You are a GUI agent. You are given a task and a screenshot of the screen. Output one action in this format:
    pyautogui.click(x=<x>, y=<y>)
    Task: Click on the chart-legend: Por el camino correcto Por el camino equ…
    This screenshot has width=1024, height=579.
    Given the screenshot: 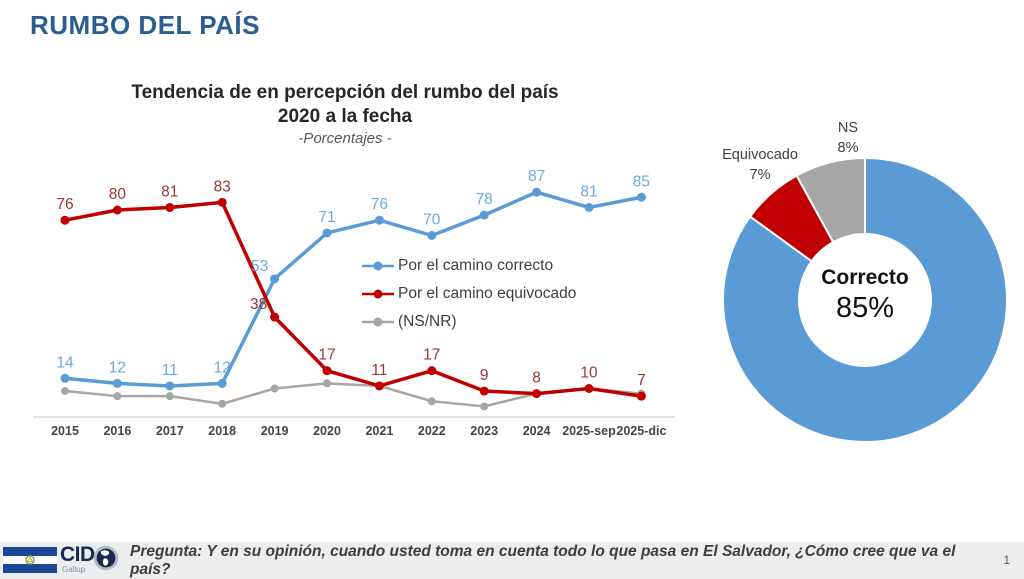 What is the action you would take?
    pyautogui.click(x=469, y=294)
    